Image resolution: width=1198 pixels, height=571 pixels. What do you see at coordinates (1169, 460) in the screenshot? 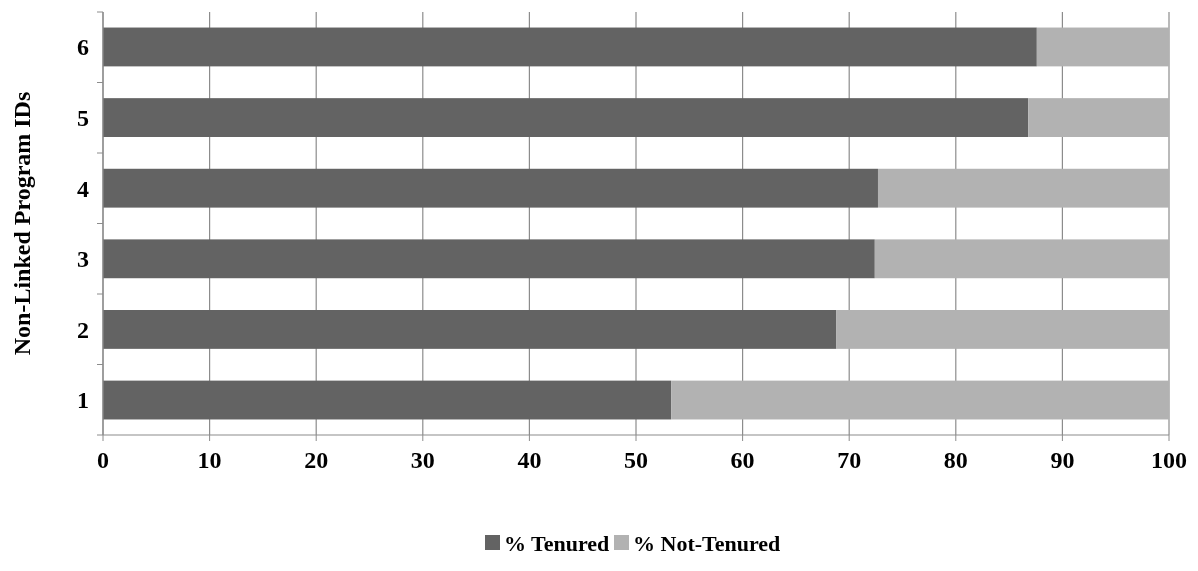
I see `x-tick-label: 100` at bounding box center [1169, 460].